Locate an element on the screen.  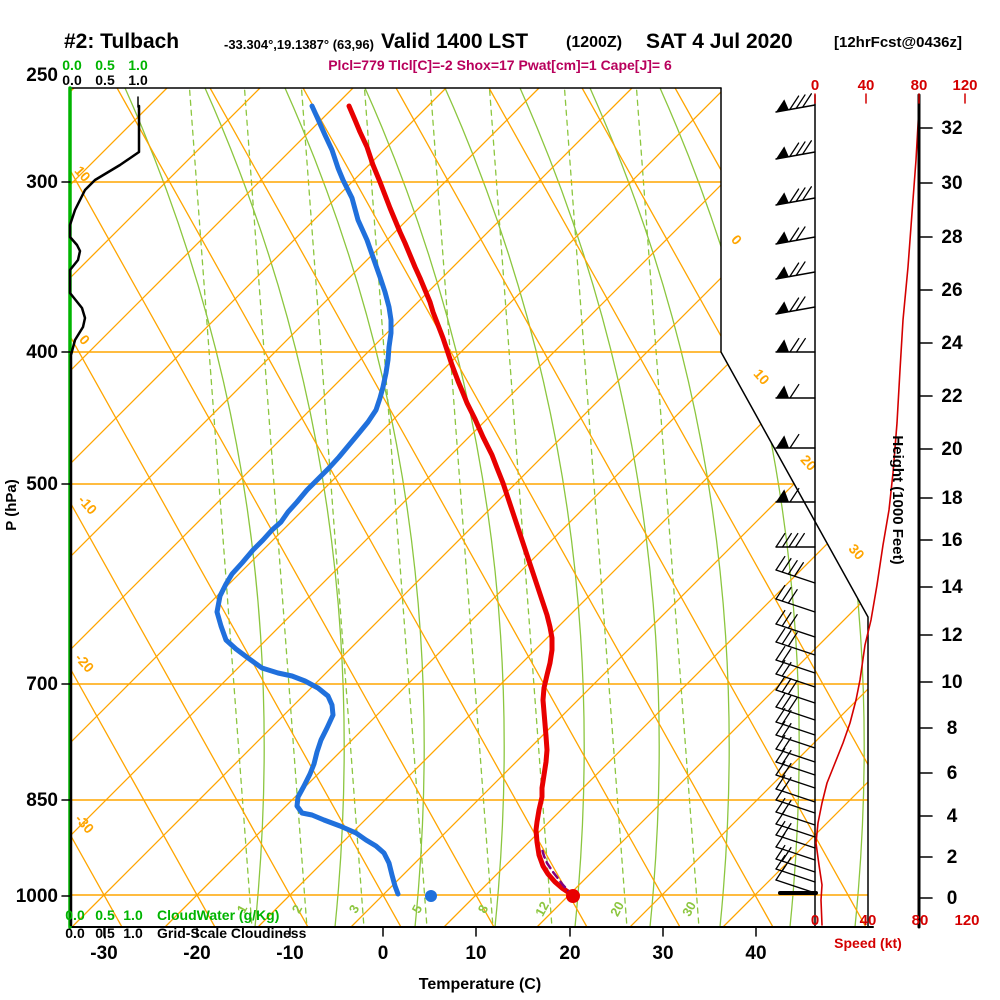
height-tick-label: 18 is located at coordinates (951, 498).